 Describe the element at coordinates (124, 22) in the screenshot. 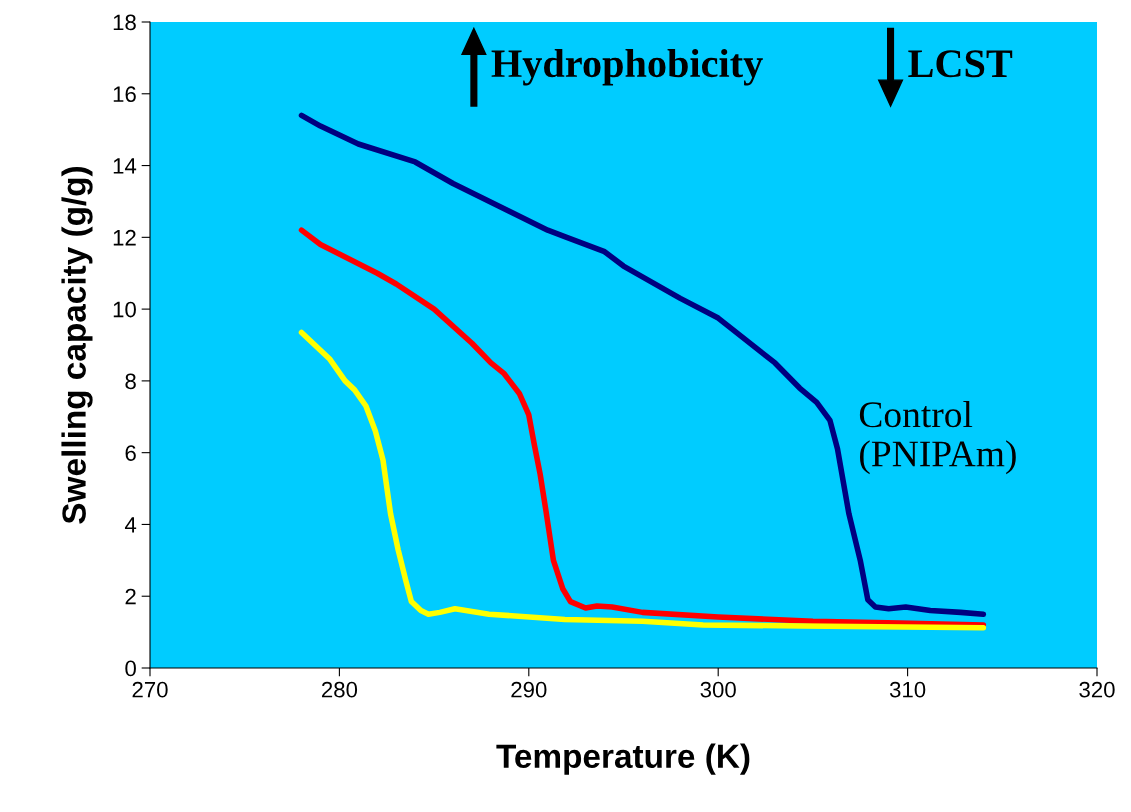

I see `y-tick-label: 18` at that location.